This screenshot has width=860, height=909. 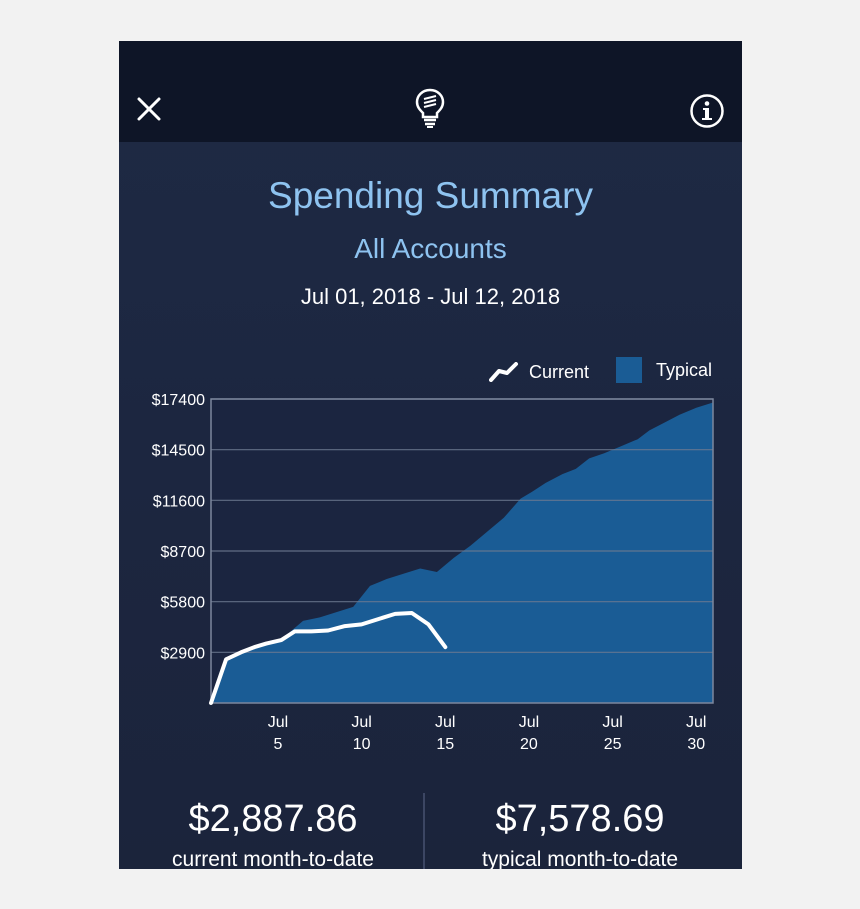 I want to click on x-tick-label: 20, so click(x=529, y=744).